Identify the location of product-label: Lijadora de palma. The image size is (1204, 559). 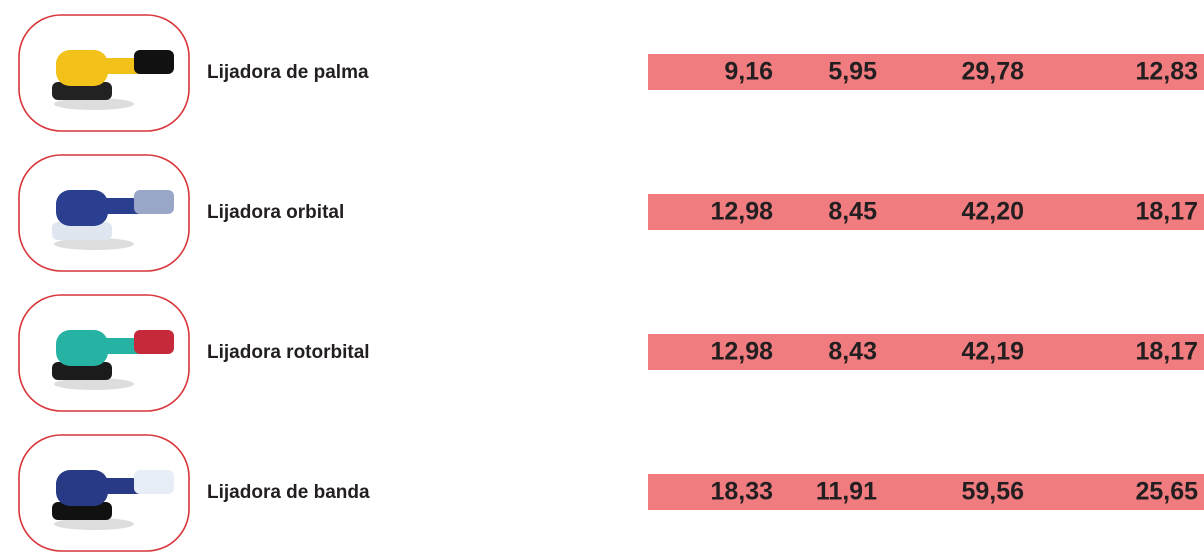
(288, 72).